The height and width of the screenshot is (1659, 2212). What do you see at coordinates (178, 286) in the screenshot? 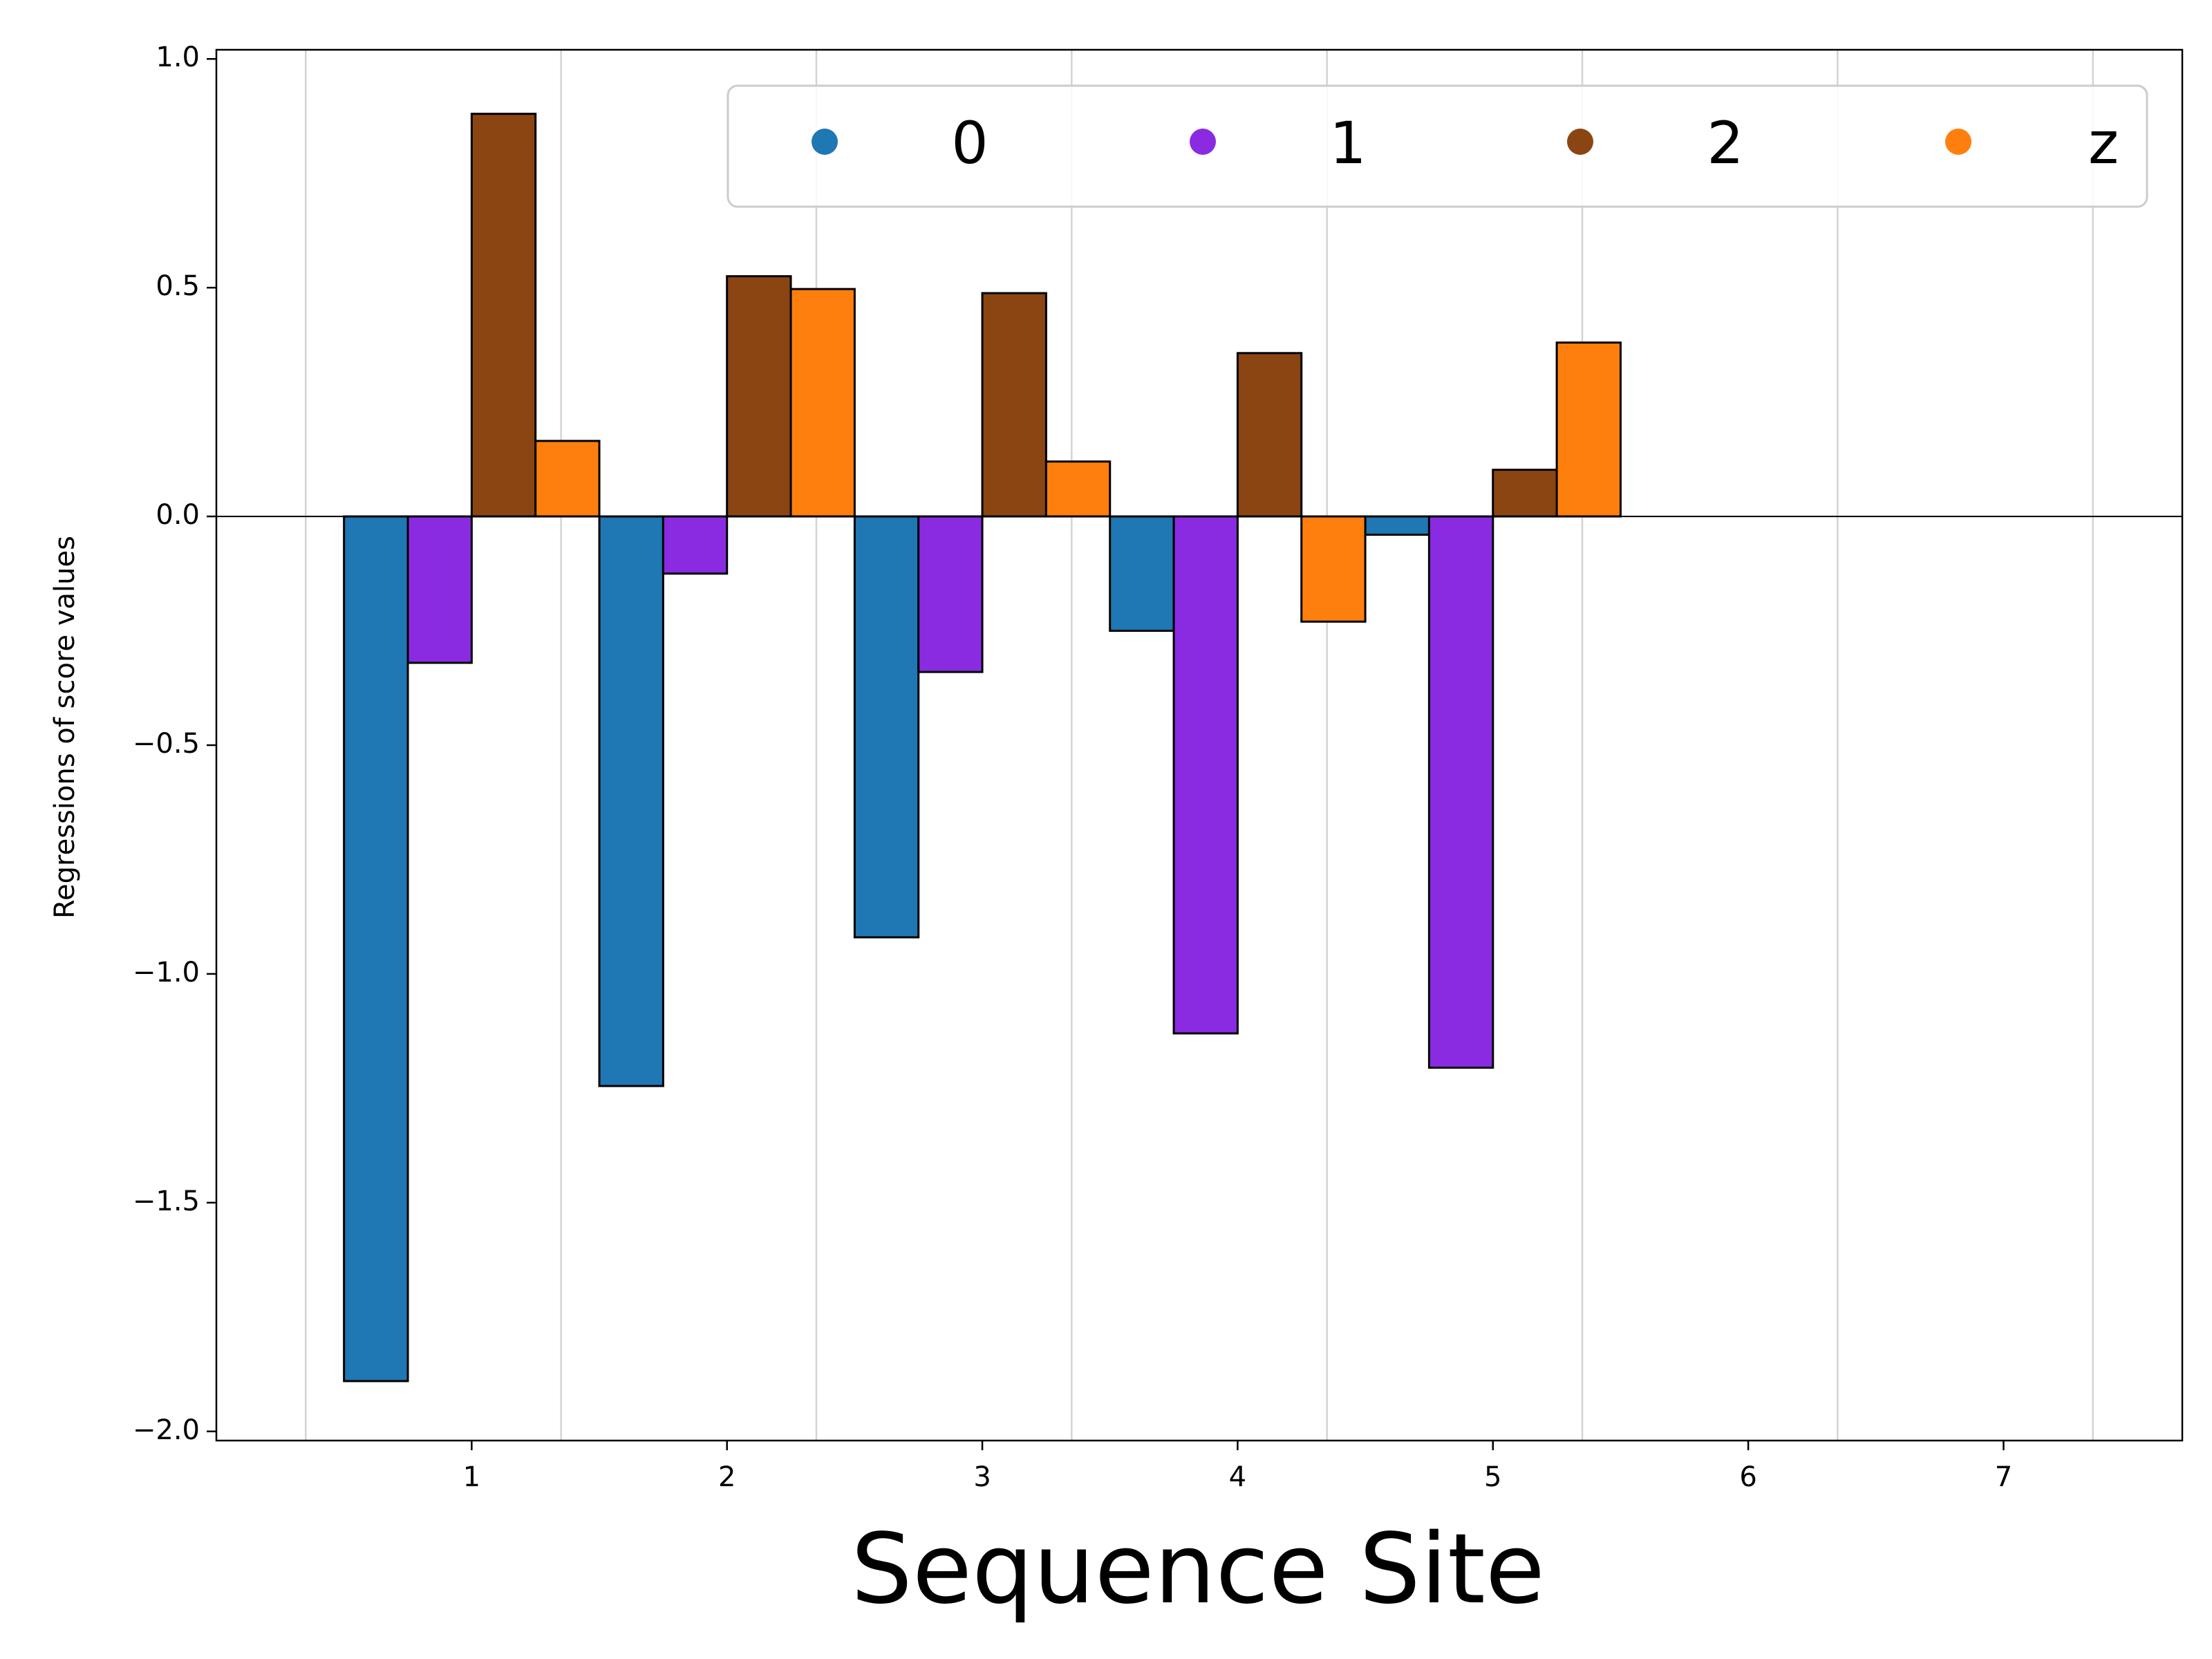
I see `y-tick-label: 0.5` at bounding box center [178, 286].